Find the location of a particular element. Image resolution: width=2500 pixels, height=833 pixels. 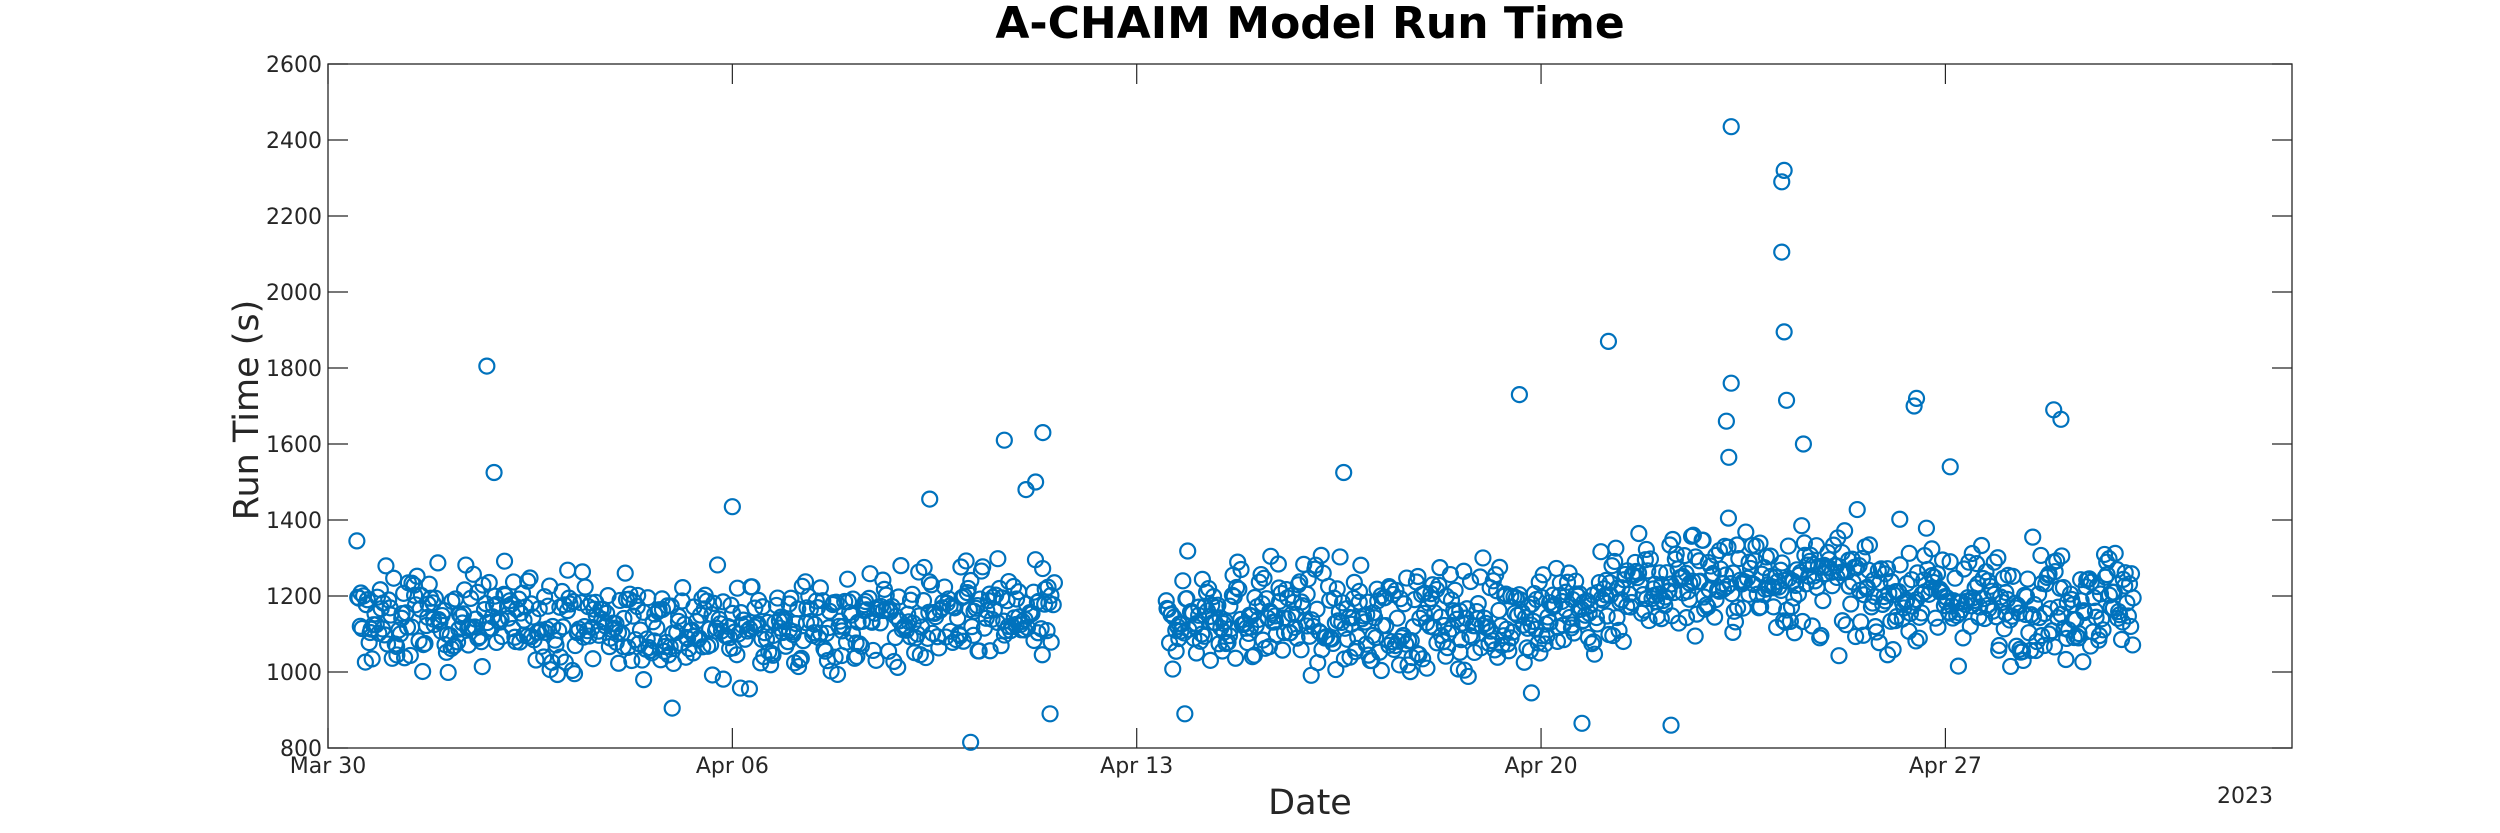

y-tick-label: 2600 is located at coordinates (294, 65).